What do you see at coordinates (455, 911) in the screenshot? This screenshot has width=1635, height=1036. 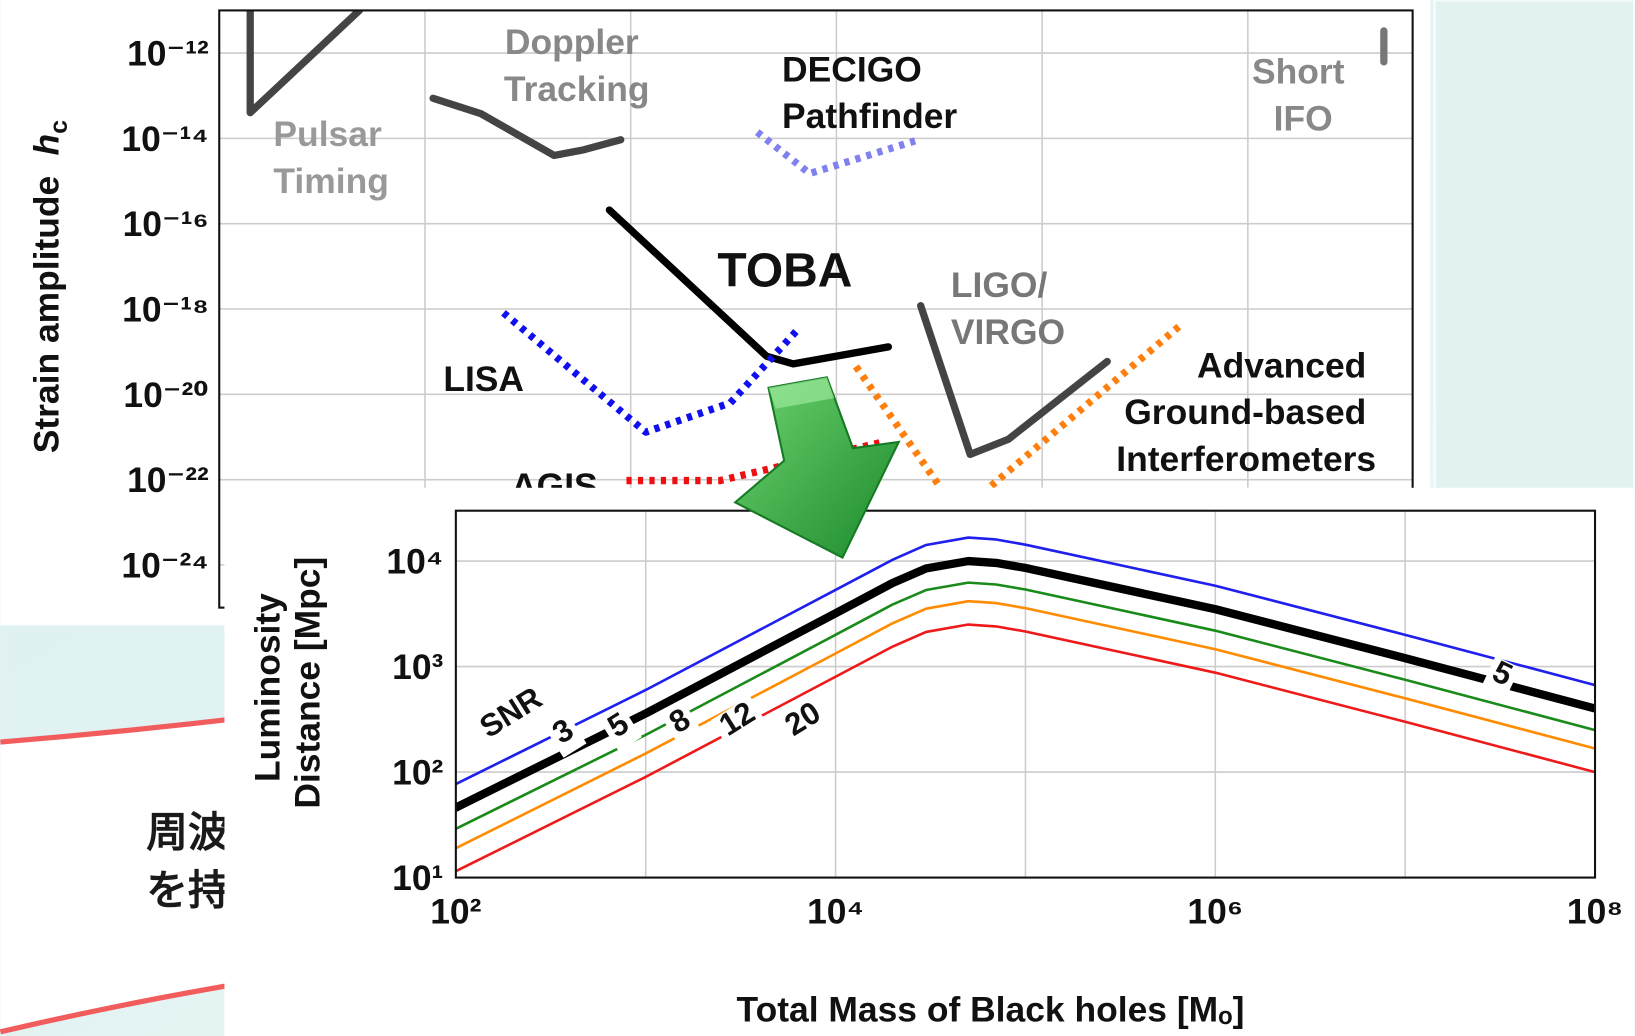 I see `x-tick-label: 10²` at bounding box center [455, 911].